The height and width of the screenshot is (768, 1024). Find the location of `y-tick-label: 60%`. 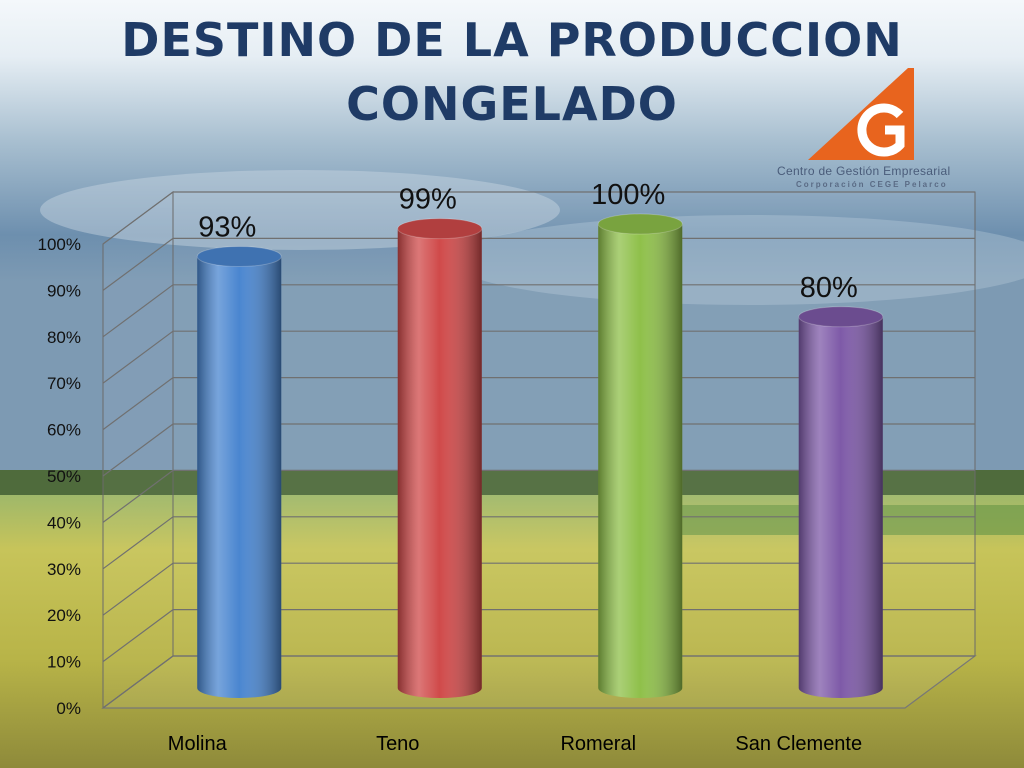

y-tick-label: 60% is located at coordinates (64, 430).